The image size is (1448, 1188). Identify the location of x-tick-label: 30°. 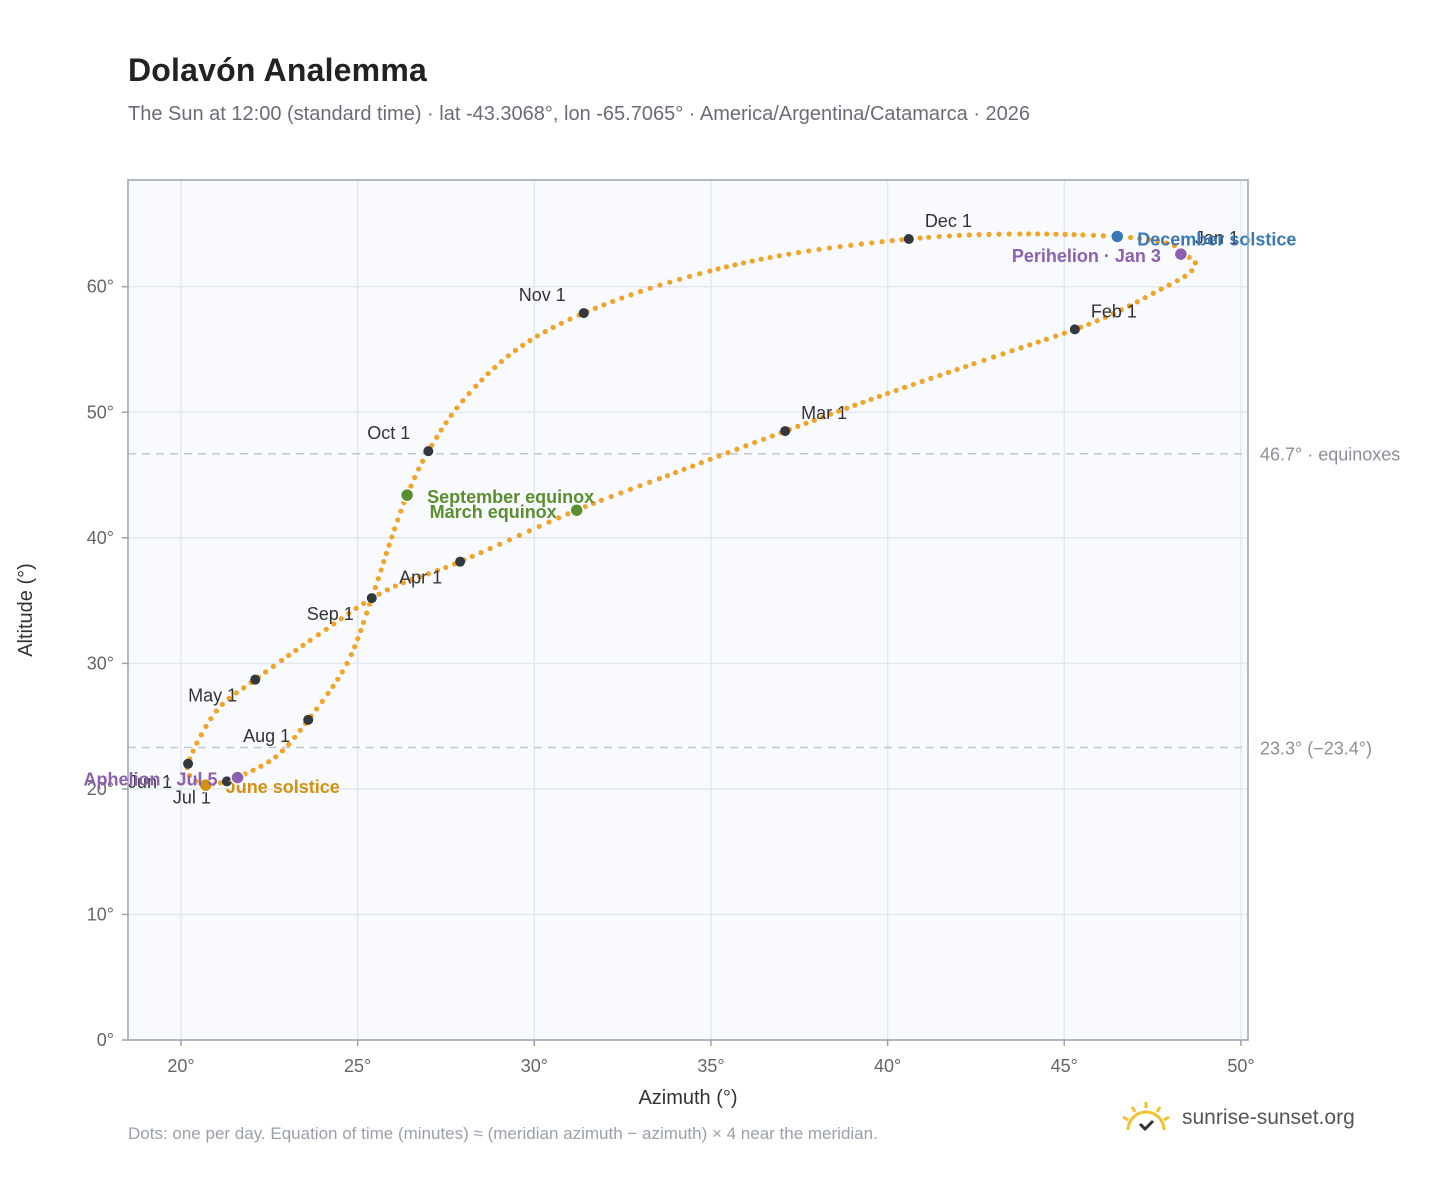
(534, 1066).